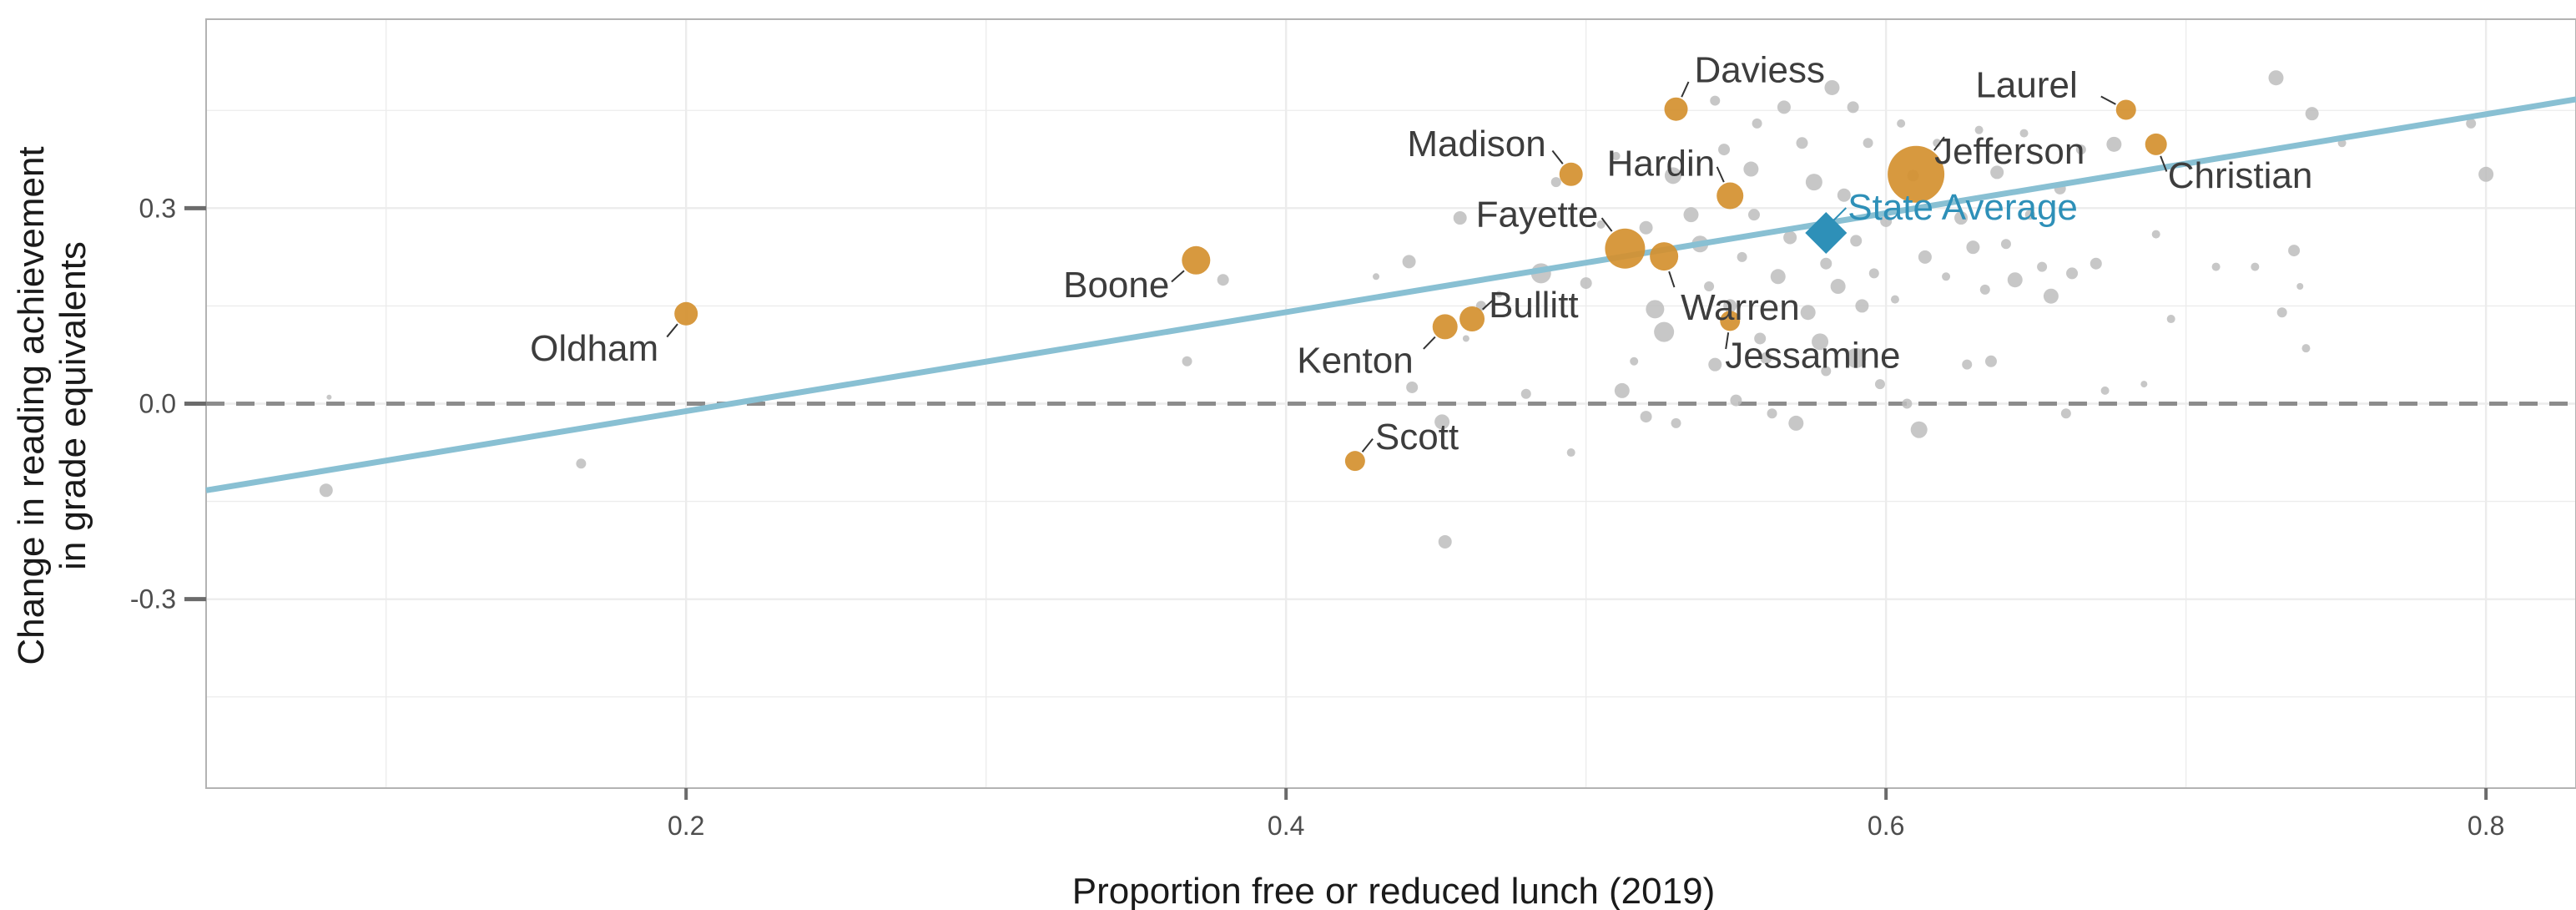 The image size is (2576, 910). What do you see at coordinates (1534, 305) in the screenshot?
I see `district-label: Bullitt` at bounding box center [1534, 305].